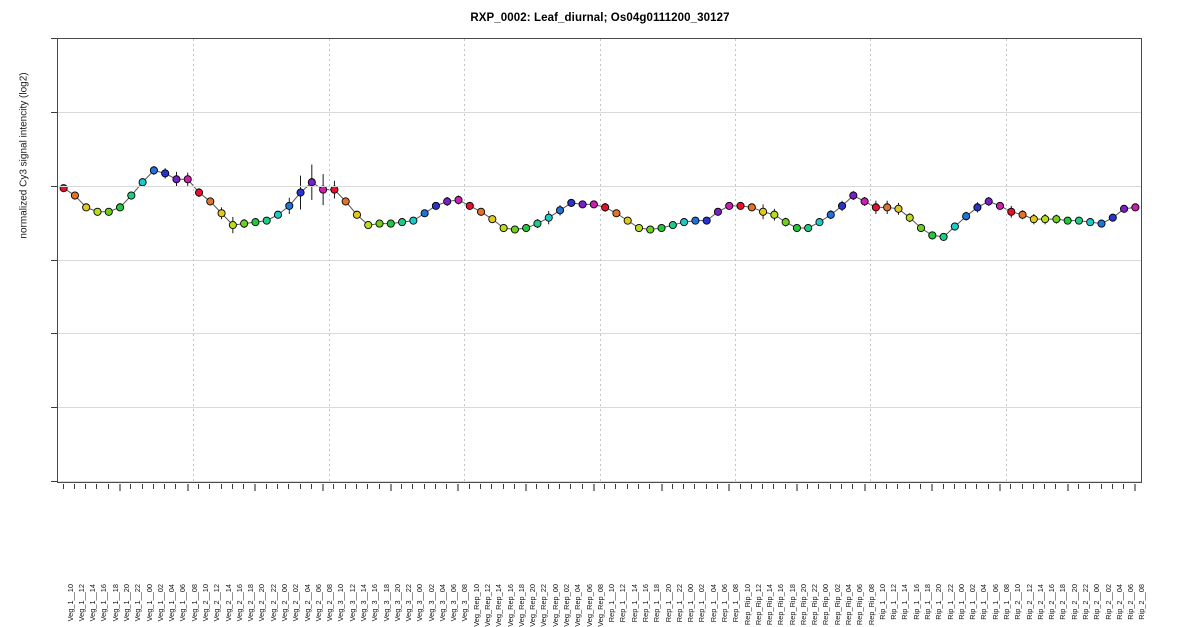  What do you see at coordinates (330, 603) in the screenshot?
I see `x-tick-label: Veg_2__08` at bounding box center [330, 603].